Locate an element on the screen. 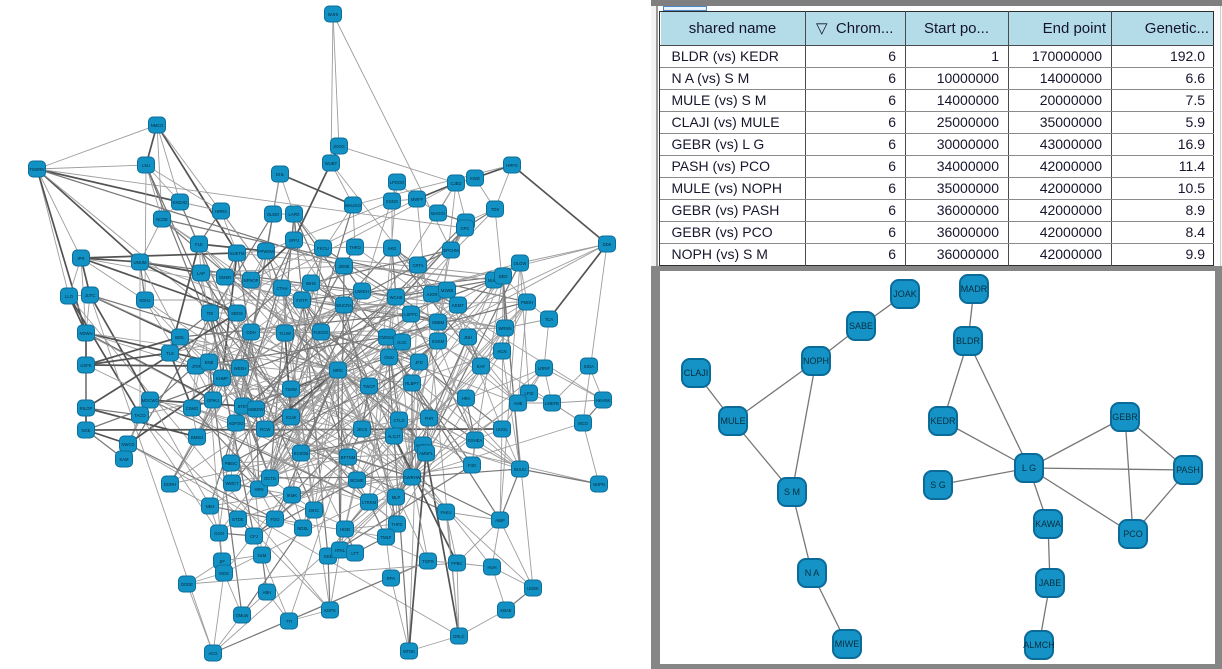 This screenshot has height=669, width=1222. svg-text: DDK is located at coordinates (607, 244).